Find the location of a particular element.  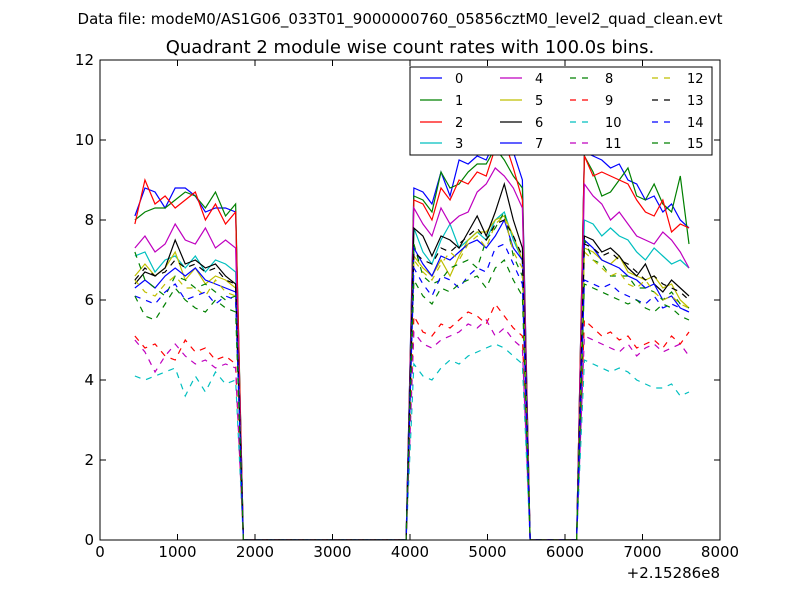

x-tick-label: 2000 is located at coordinates (255, 552).